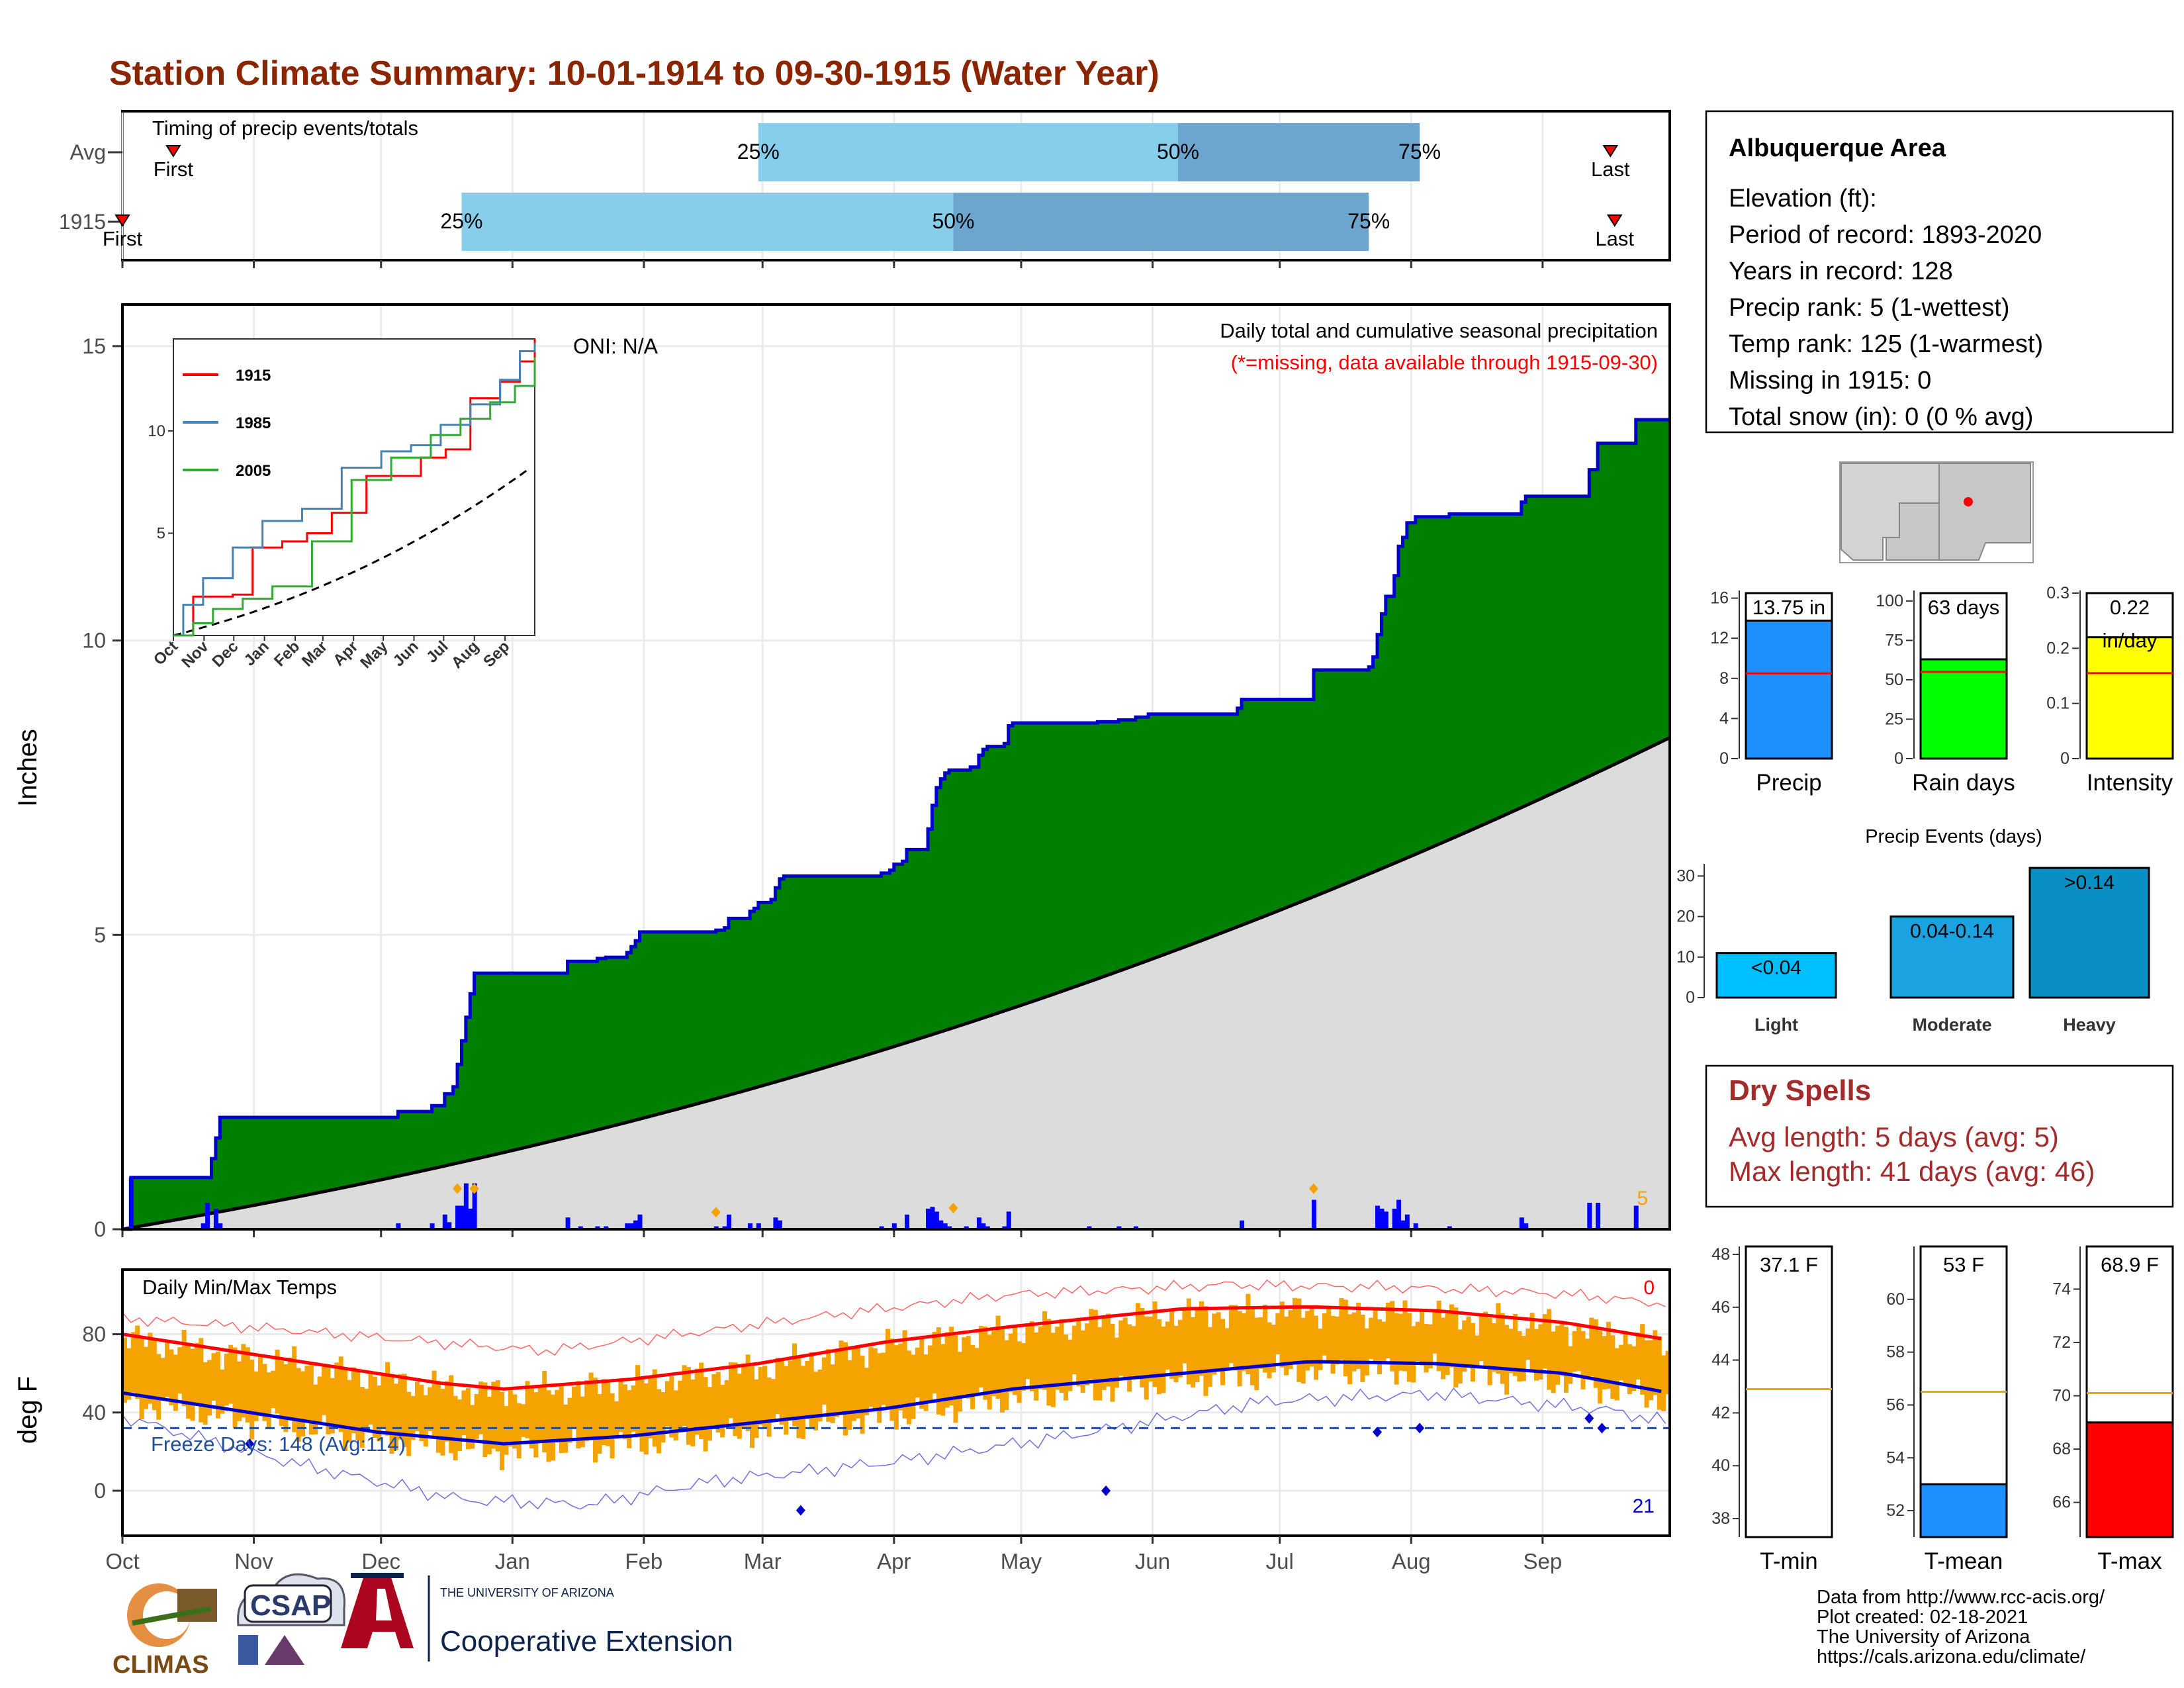  What do you see at coordinates (894, 1317) in the screenshot?
I see `record-max-line` at bounding box center [894, 1317].